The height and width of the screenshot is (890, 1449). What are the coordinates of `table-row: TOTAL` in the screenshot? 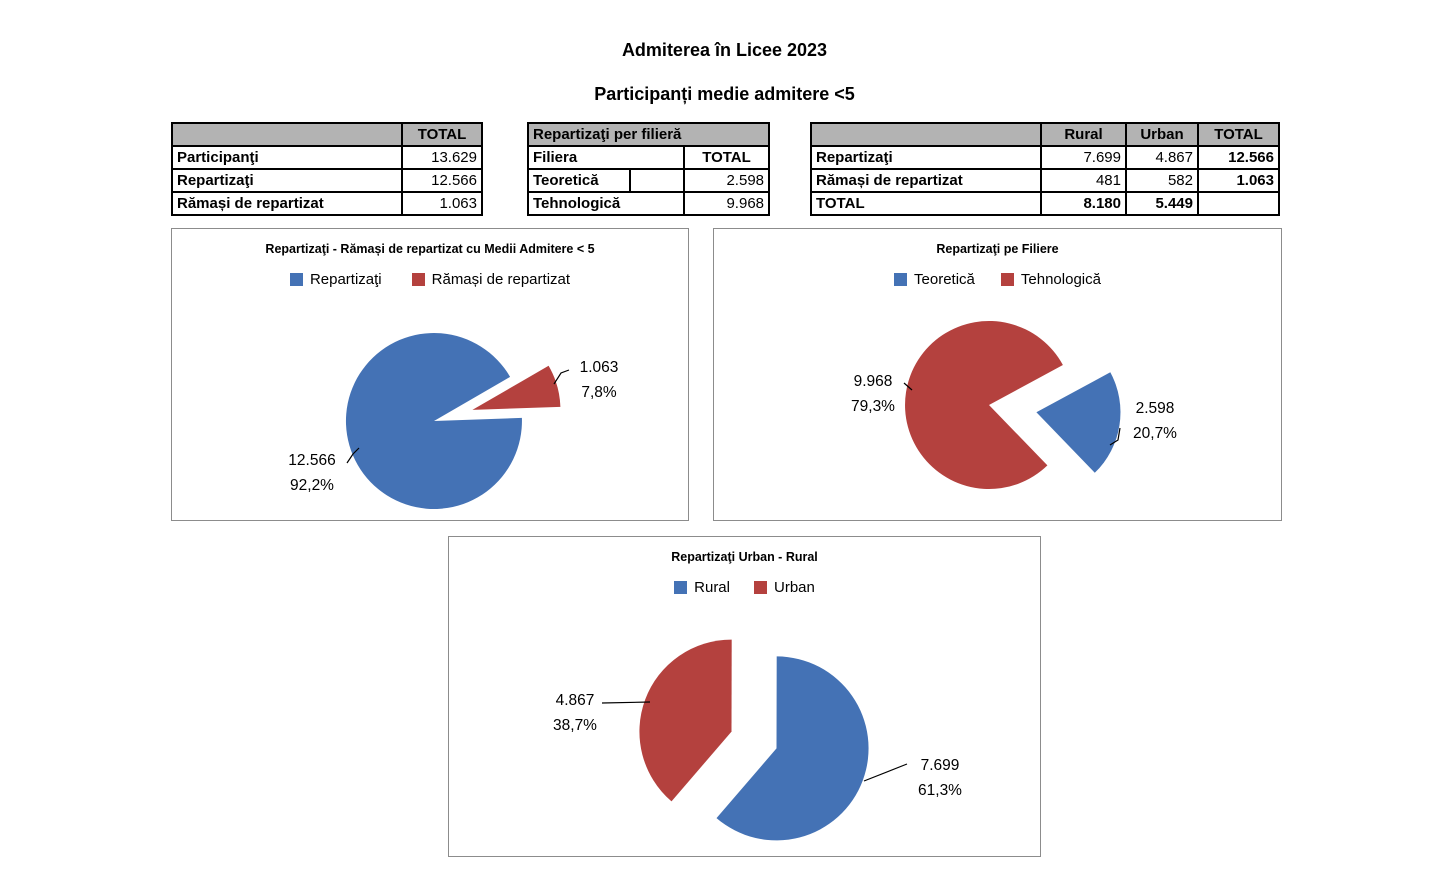 It's located at (327, 134).